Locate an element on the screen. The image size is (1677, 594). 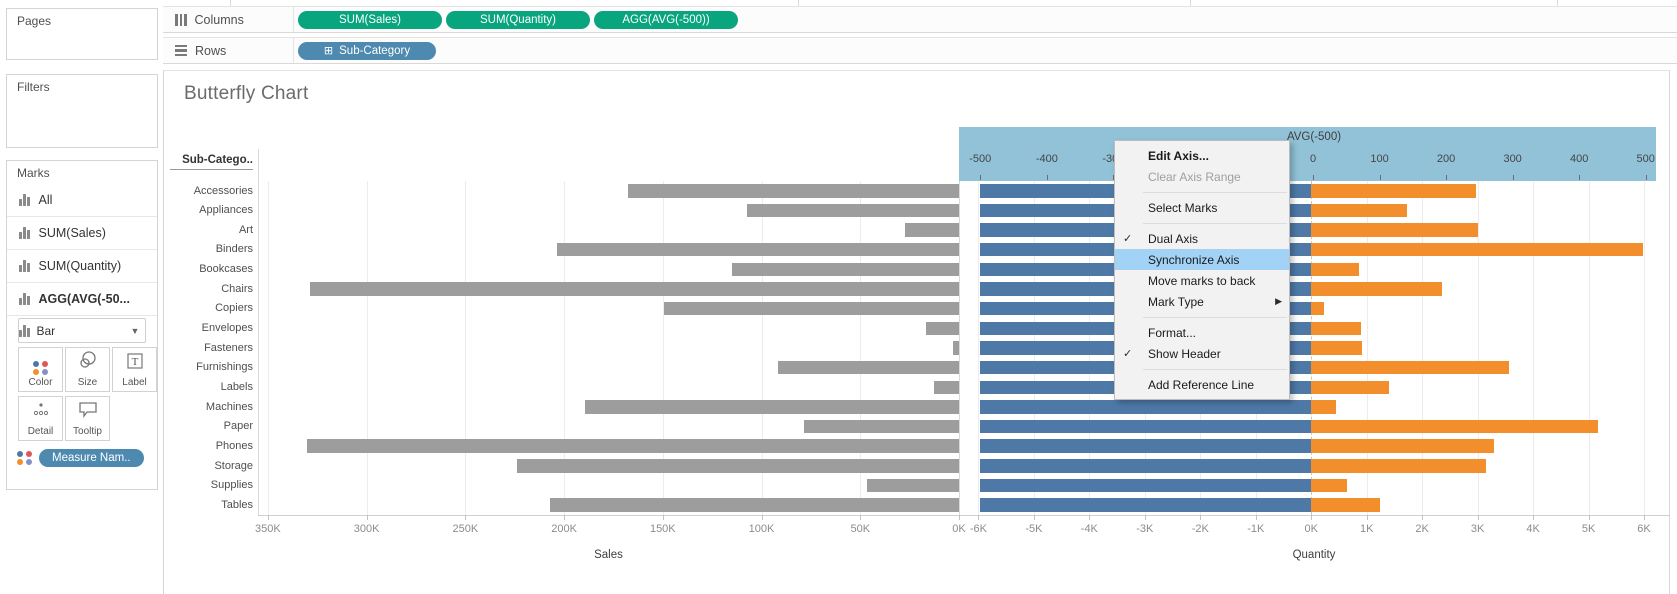
label-button: T Label is located at coordinates (134, 369).